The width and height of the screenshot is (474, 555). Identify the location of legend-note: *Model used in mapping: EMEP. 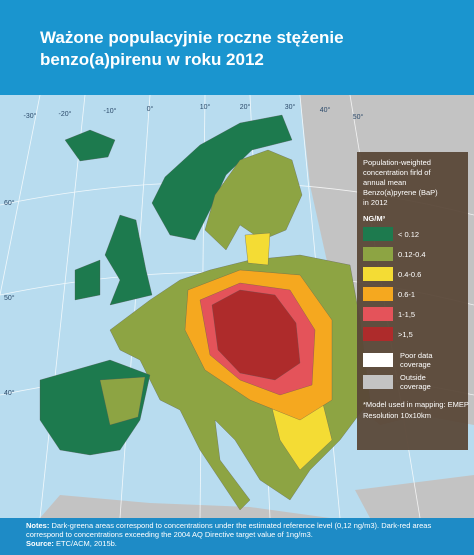
(416, 404).